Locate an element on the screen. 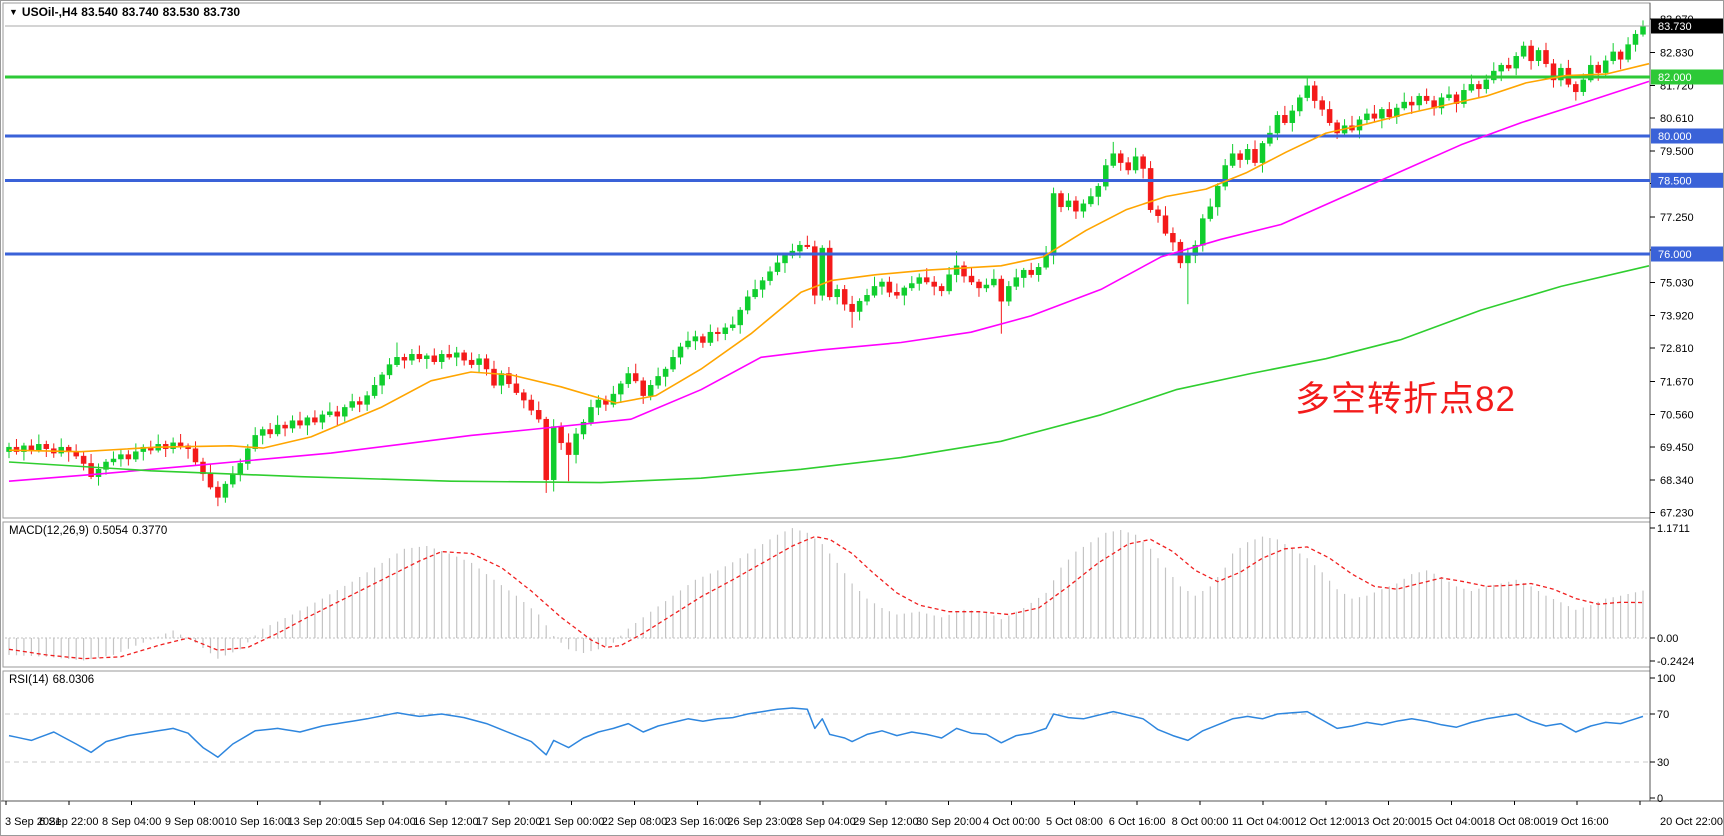 This screenshot has width=1724, height=836. chart-title: ▼ USOil-,H4 83.540 83.740 83.530 83.730 is located at coordinates (126, 12).